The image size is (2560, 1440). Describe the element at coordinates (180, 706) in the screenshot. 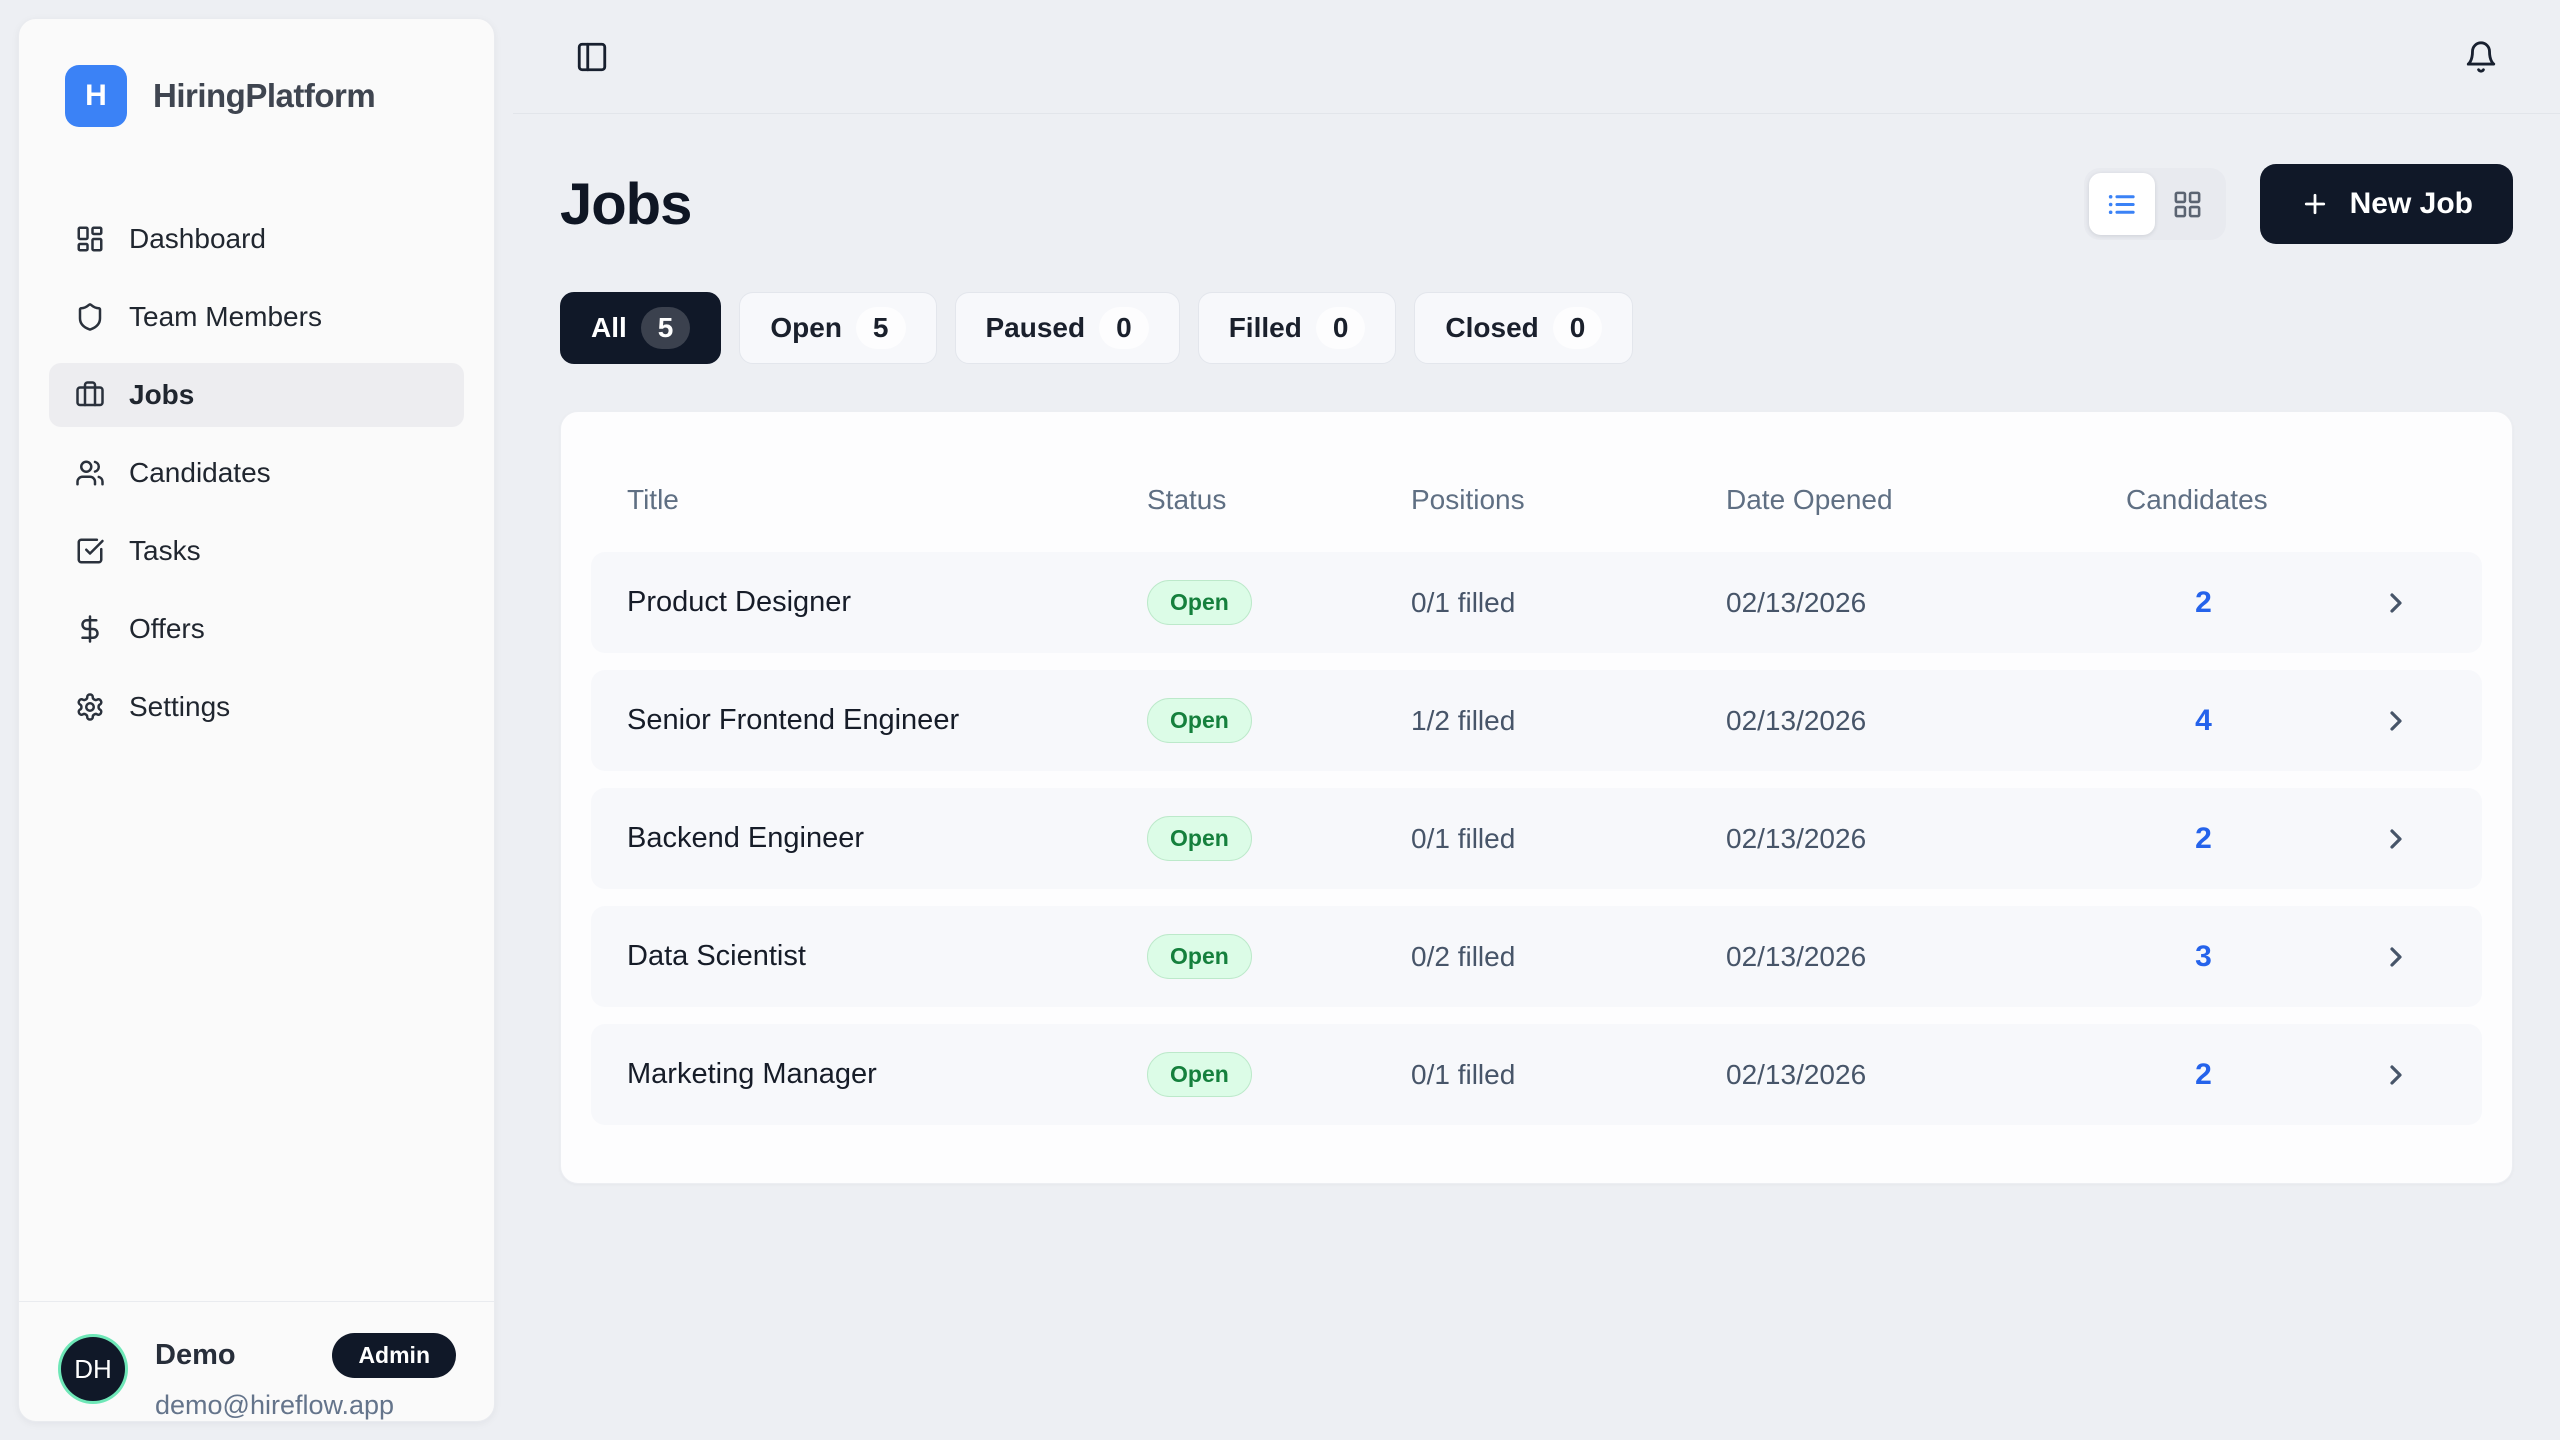

I see `sidebar-item-label: Settings` at that location.